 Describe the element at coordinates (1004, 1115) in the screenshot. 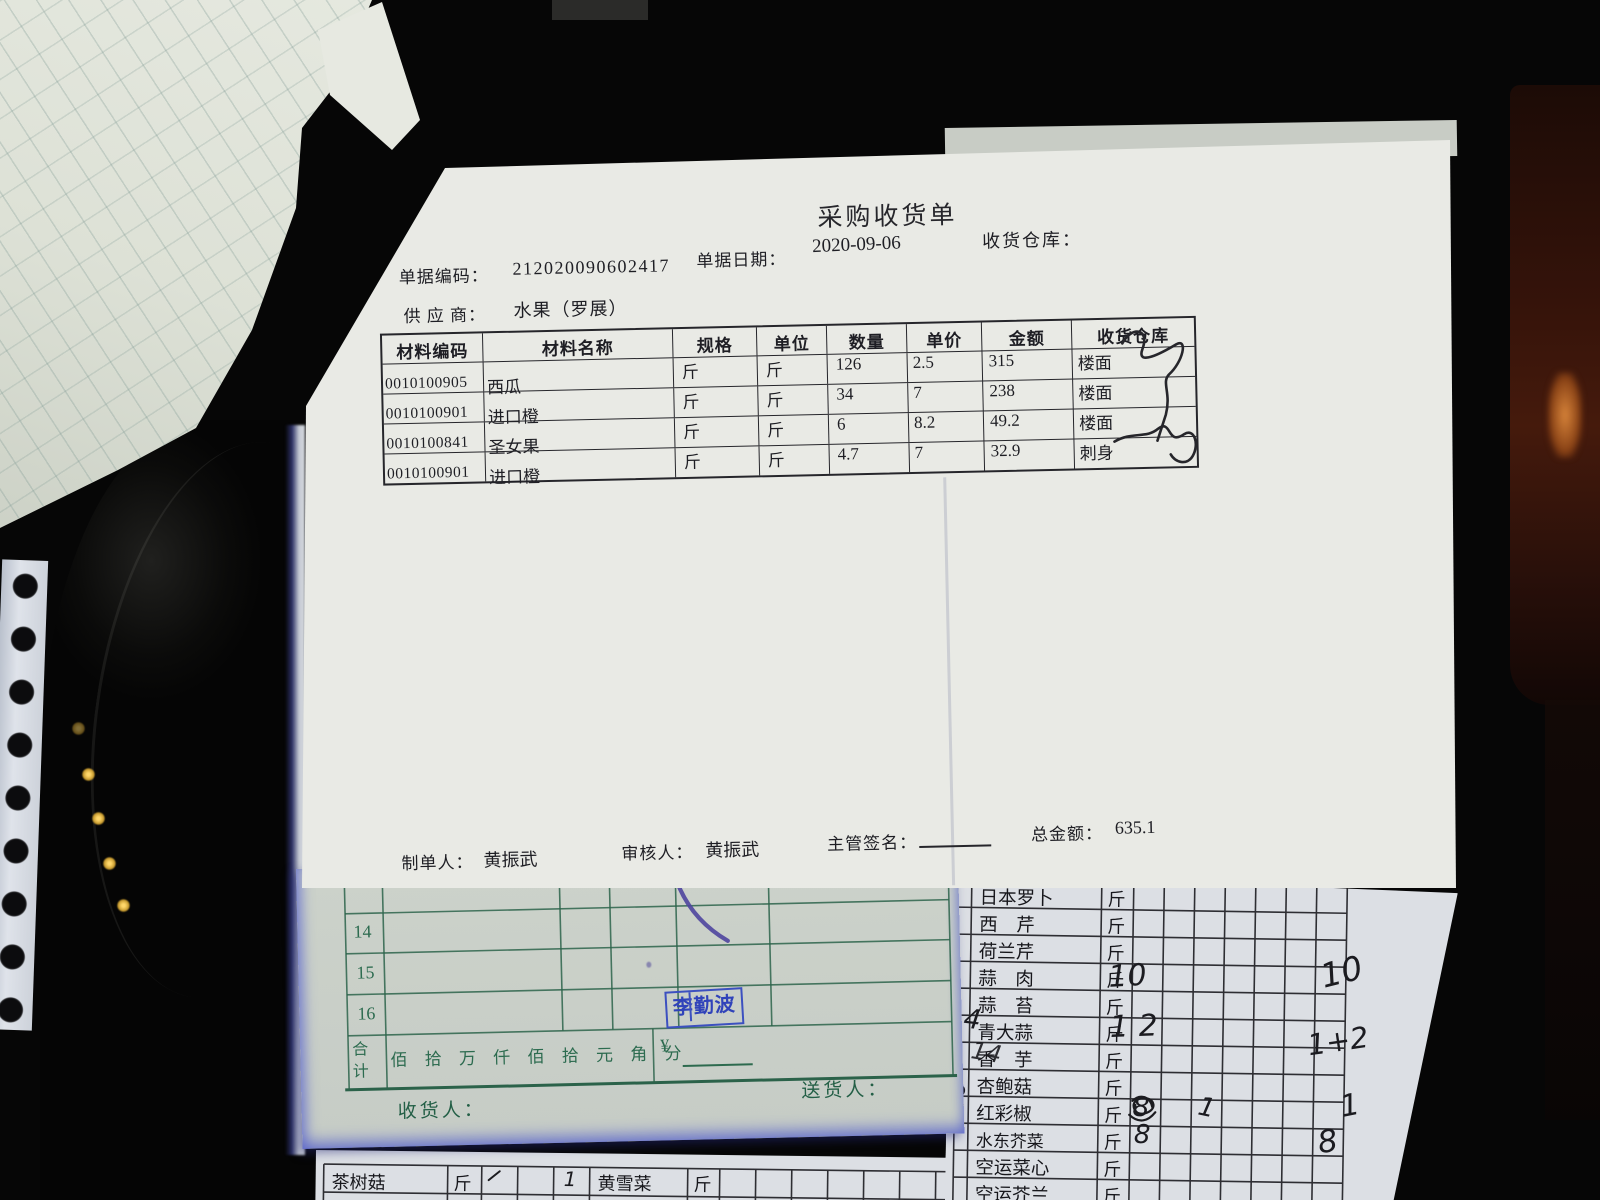

I see `produce-name: 红彩椒` at that location.